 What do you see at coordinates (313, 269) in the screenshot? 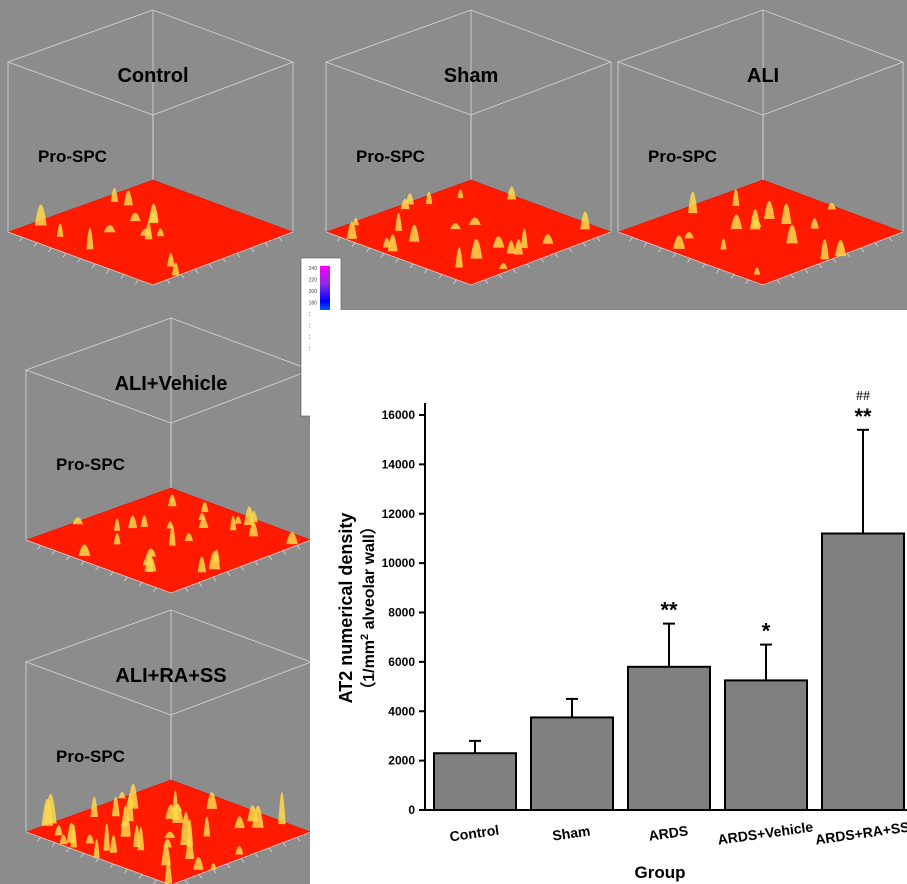
I see `colorbar-tick-label: 240` at bounding box center [313, 269].